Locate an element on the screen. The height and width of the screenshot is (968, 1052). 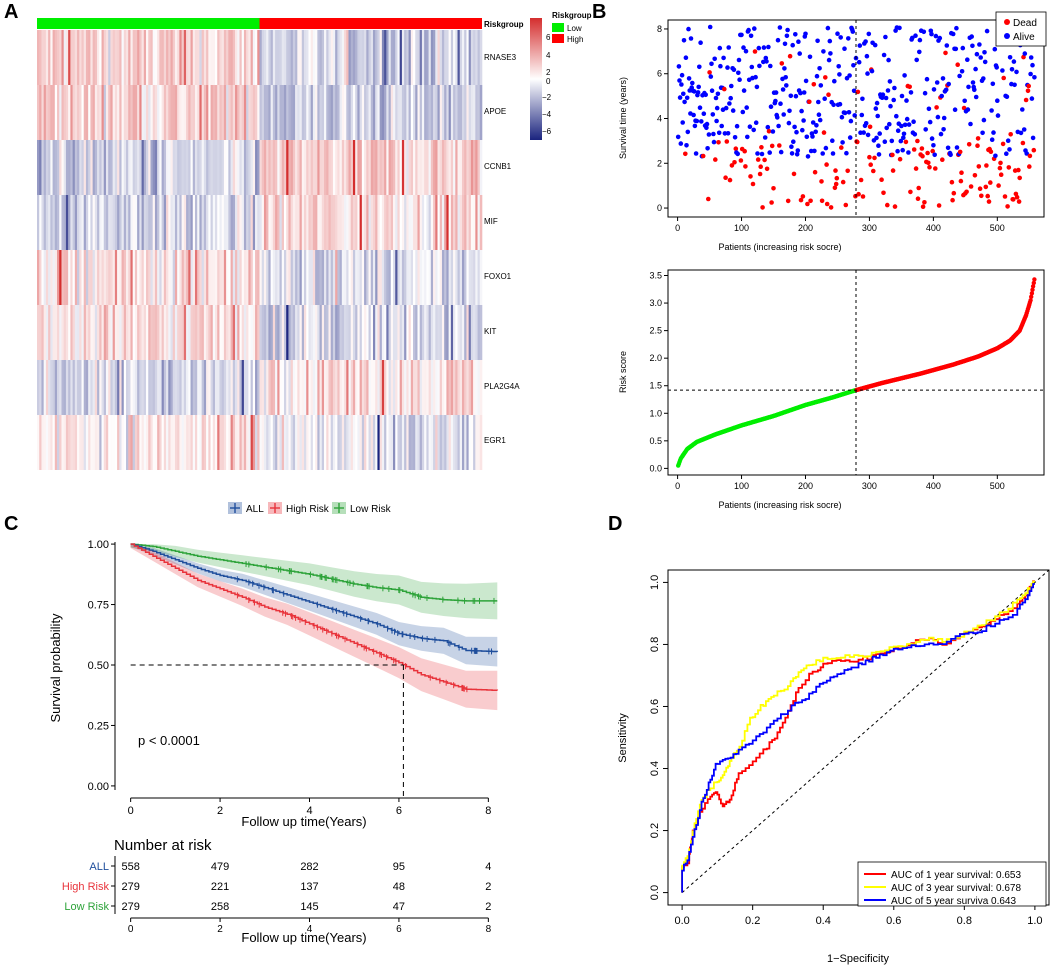
x-tick-label: 4 is located at coordinates (310, 929).